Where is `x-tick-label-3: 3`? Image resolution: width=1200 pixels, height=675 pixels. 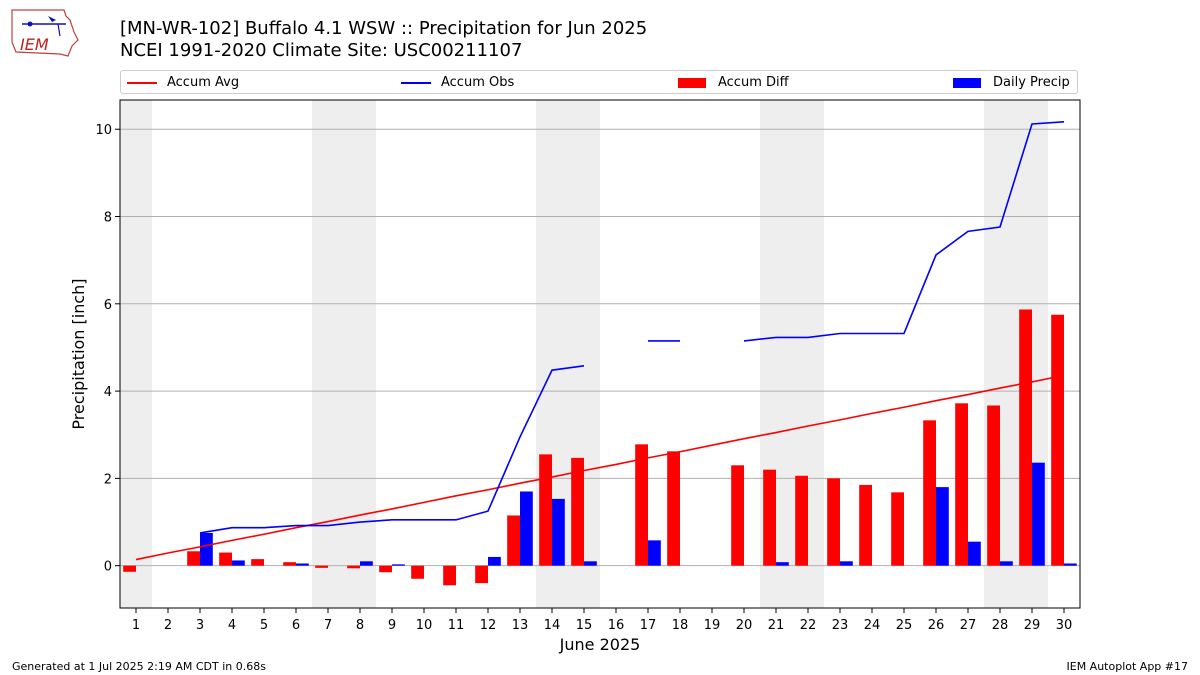 x-tick-label-3: 3 is located at coordinates (200, 625).